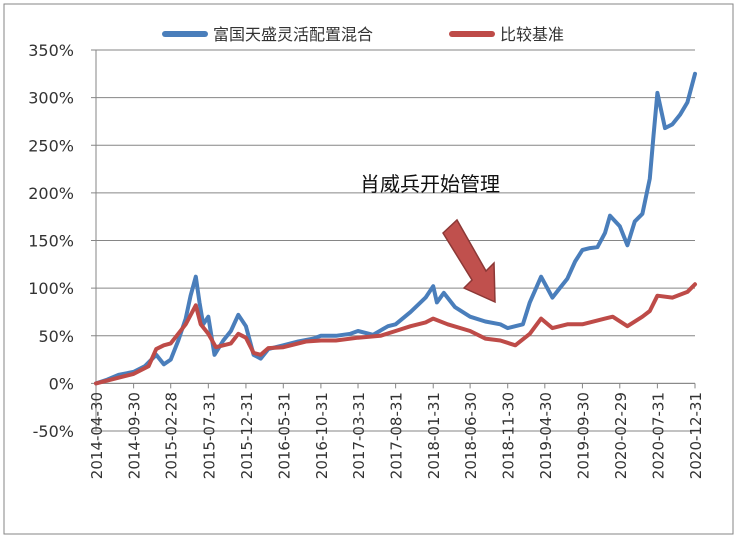 The image size is (738, 543). Describe the element at coordinates (621, 435) in the screenshot. I see `x-tick-label: 2020-02-29` at that location.